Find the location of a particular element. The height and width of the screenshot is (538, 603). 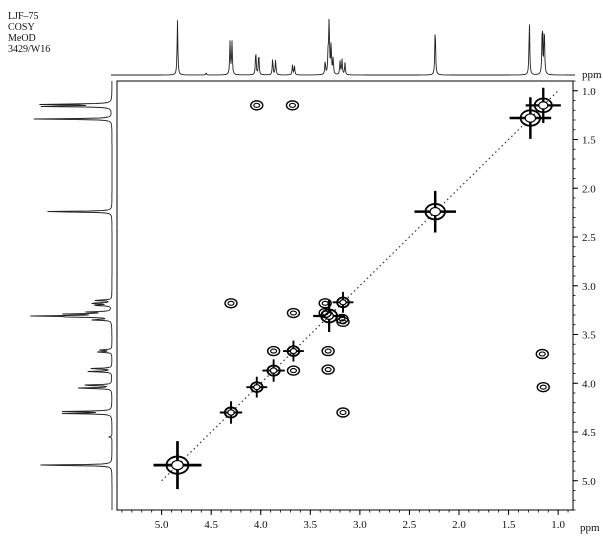

x-axis: 5.0 4.5 4.0 3.5 3.0 2.5 2.0 1.5 1.0 is located at coordinates (345, 520).